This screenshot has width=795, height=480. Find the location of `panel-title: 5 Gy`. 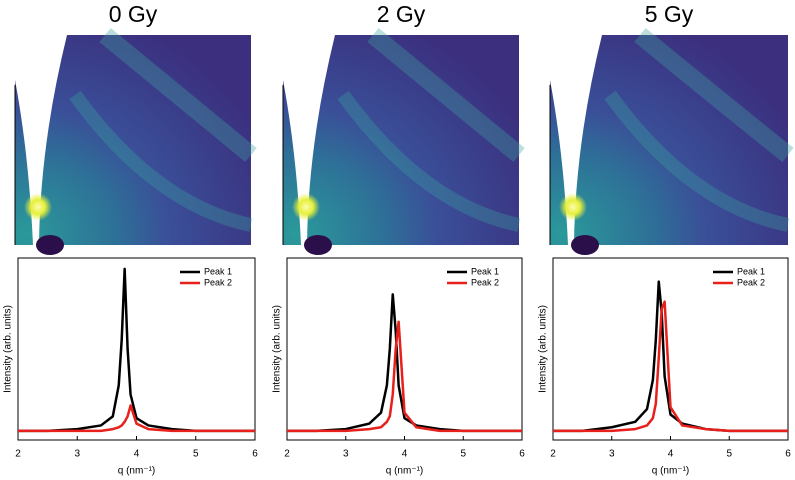

panel-title: 5 Gy is located at coordinates (669, 14).